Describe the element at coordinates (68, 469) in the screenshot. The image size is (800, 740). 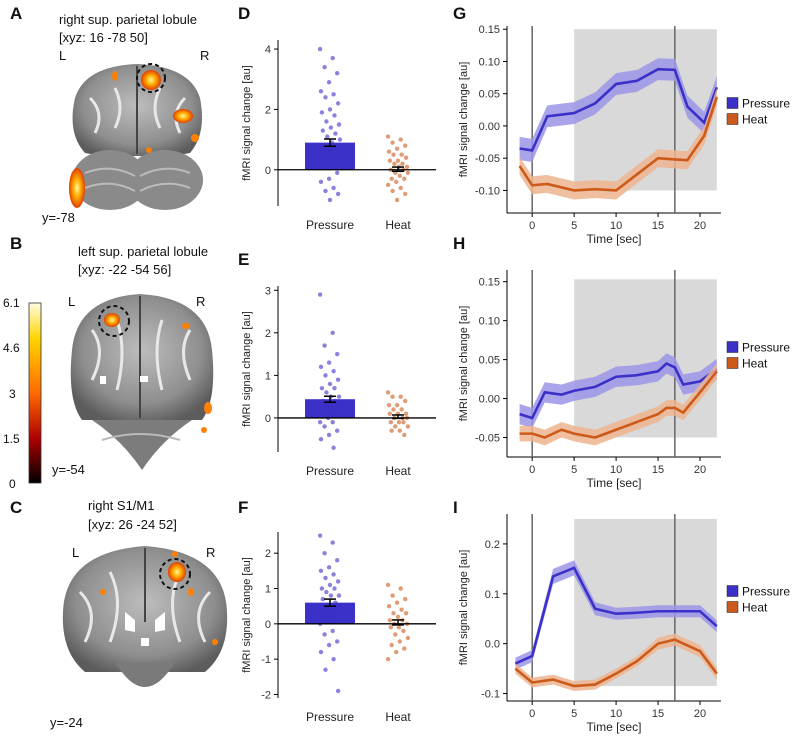
I see `brain-b-slice: y=-54` at that location.